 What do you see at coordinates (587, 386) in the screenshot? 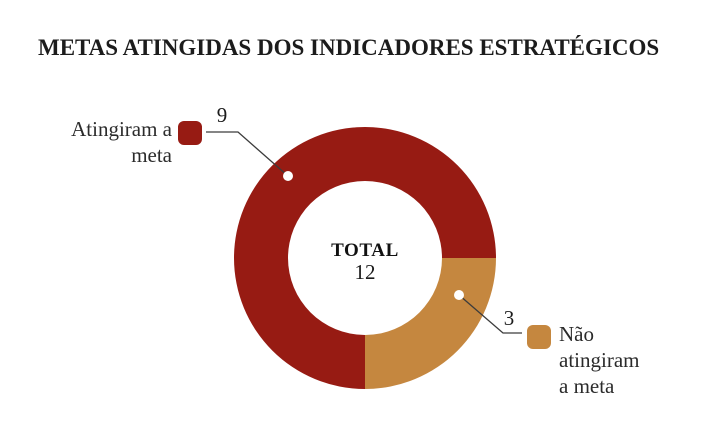
I see `legend-label-not-achieved-line3: a meta` at bounding box center [587, 386].